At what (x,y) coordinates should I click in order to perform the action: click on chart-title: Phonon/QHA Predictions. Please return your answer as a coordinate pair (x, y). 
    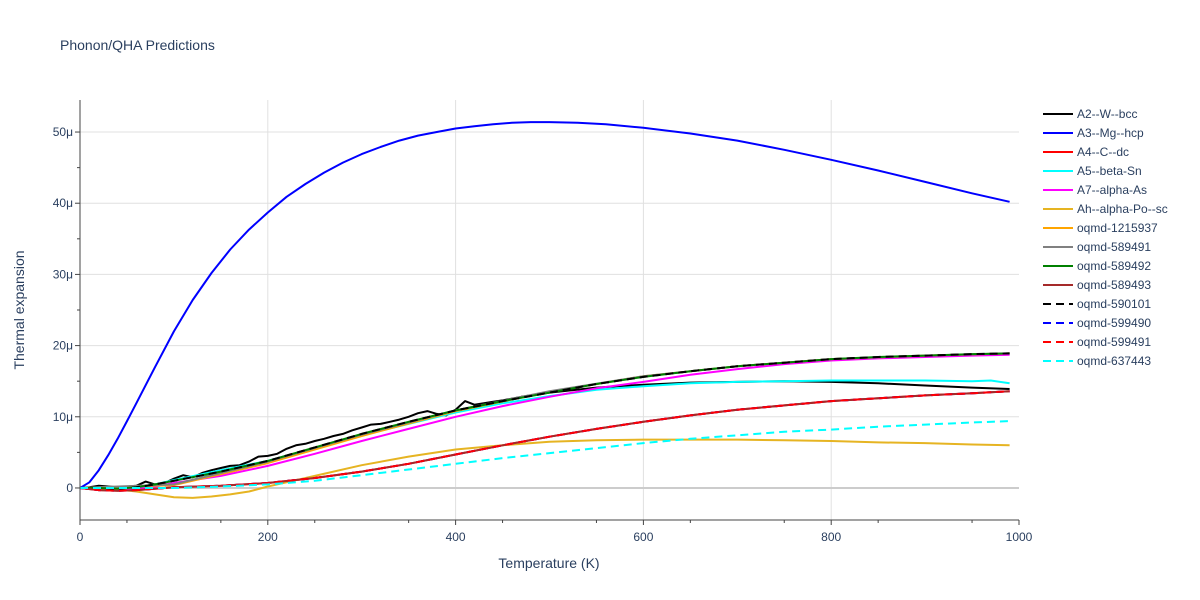
    Looking at the image, I should click on (137, 45).